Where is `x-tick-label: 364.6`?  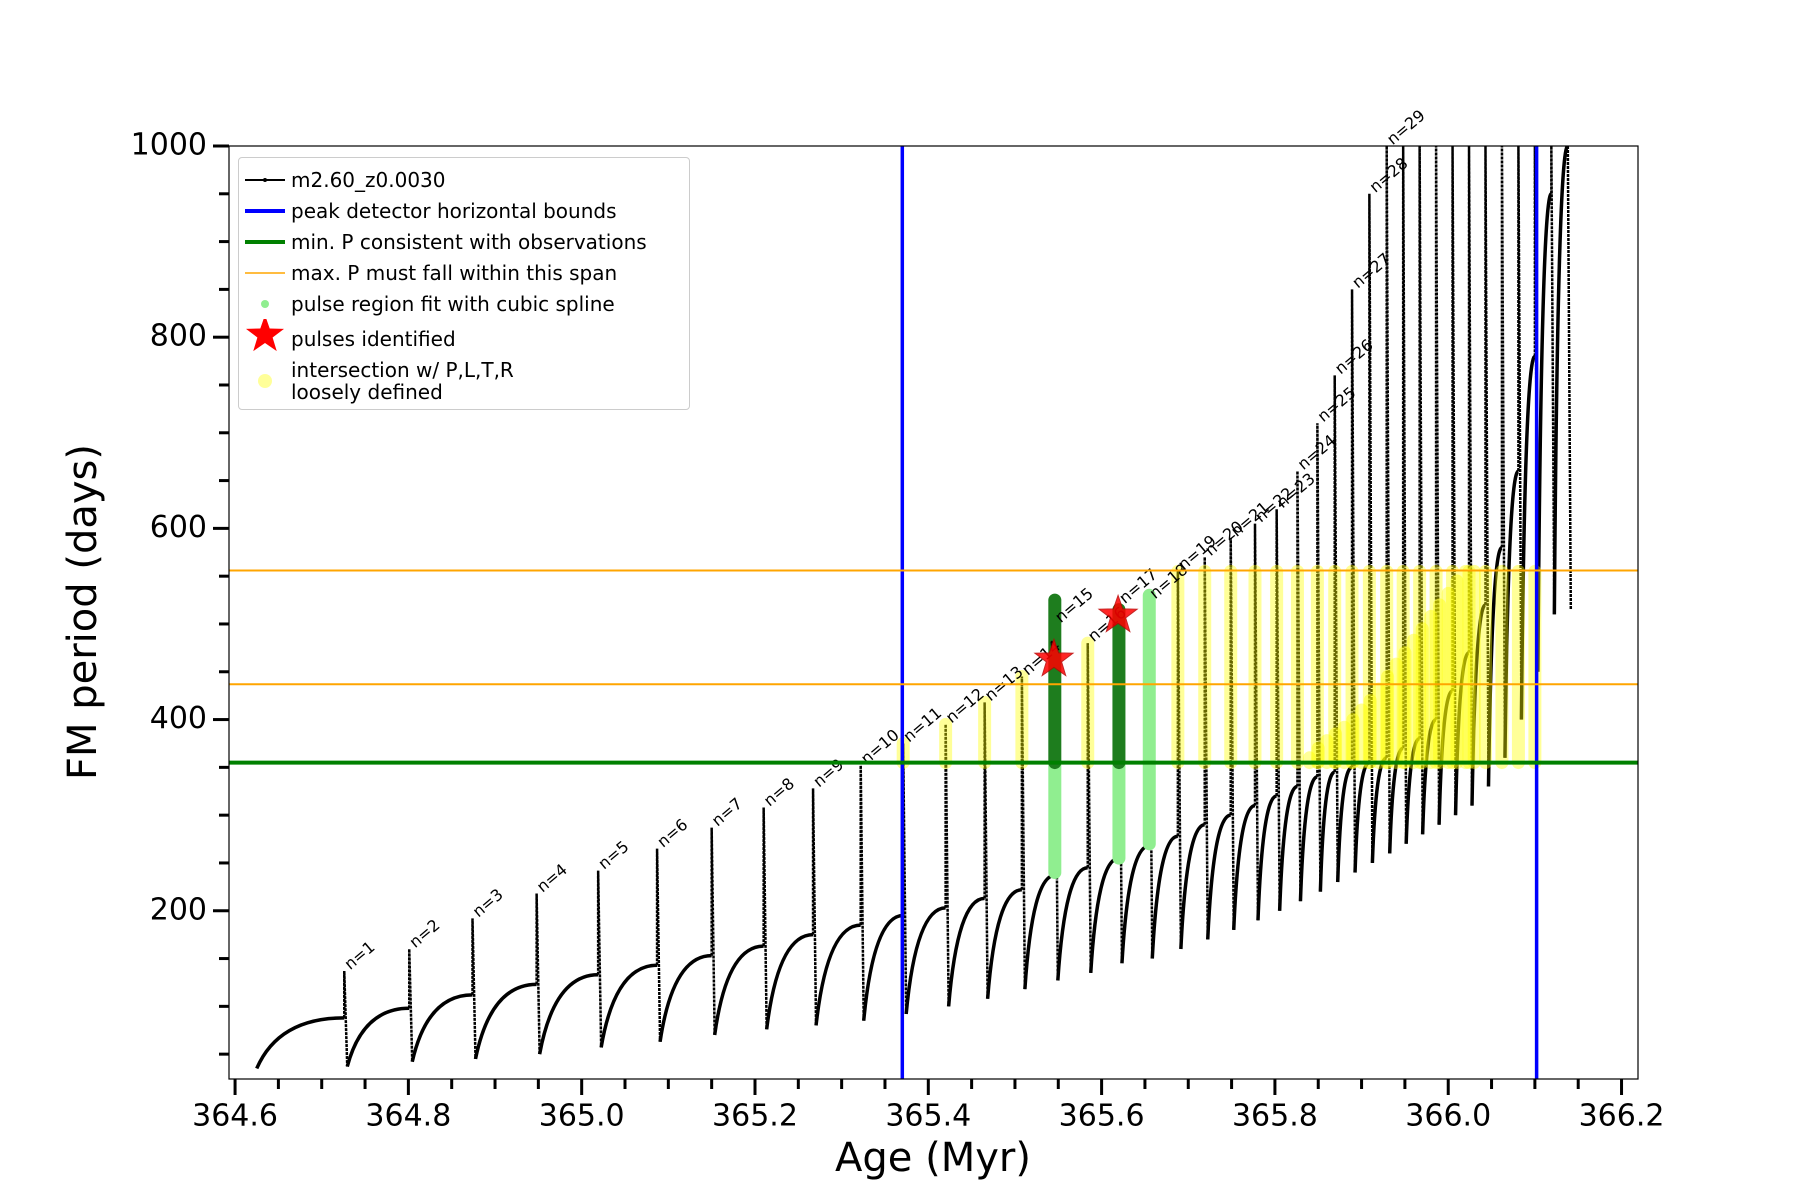 x-tick-label: 364.6 is located at coordinates (235, 1116).